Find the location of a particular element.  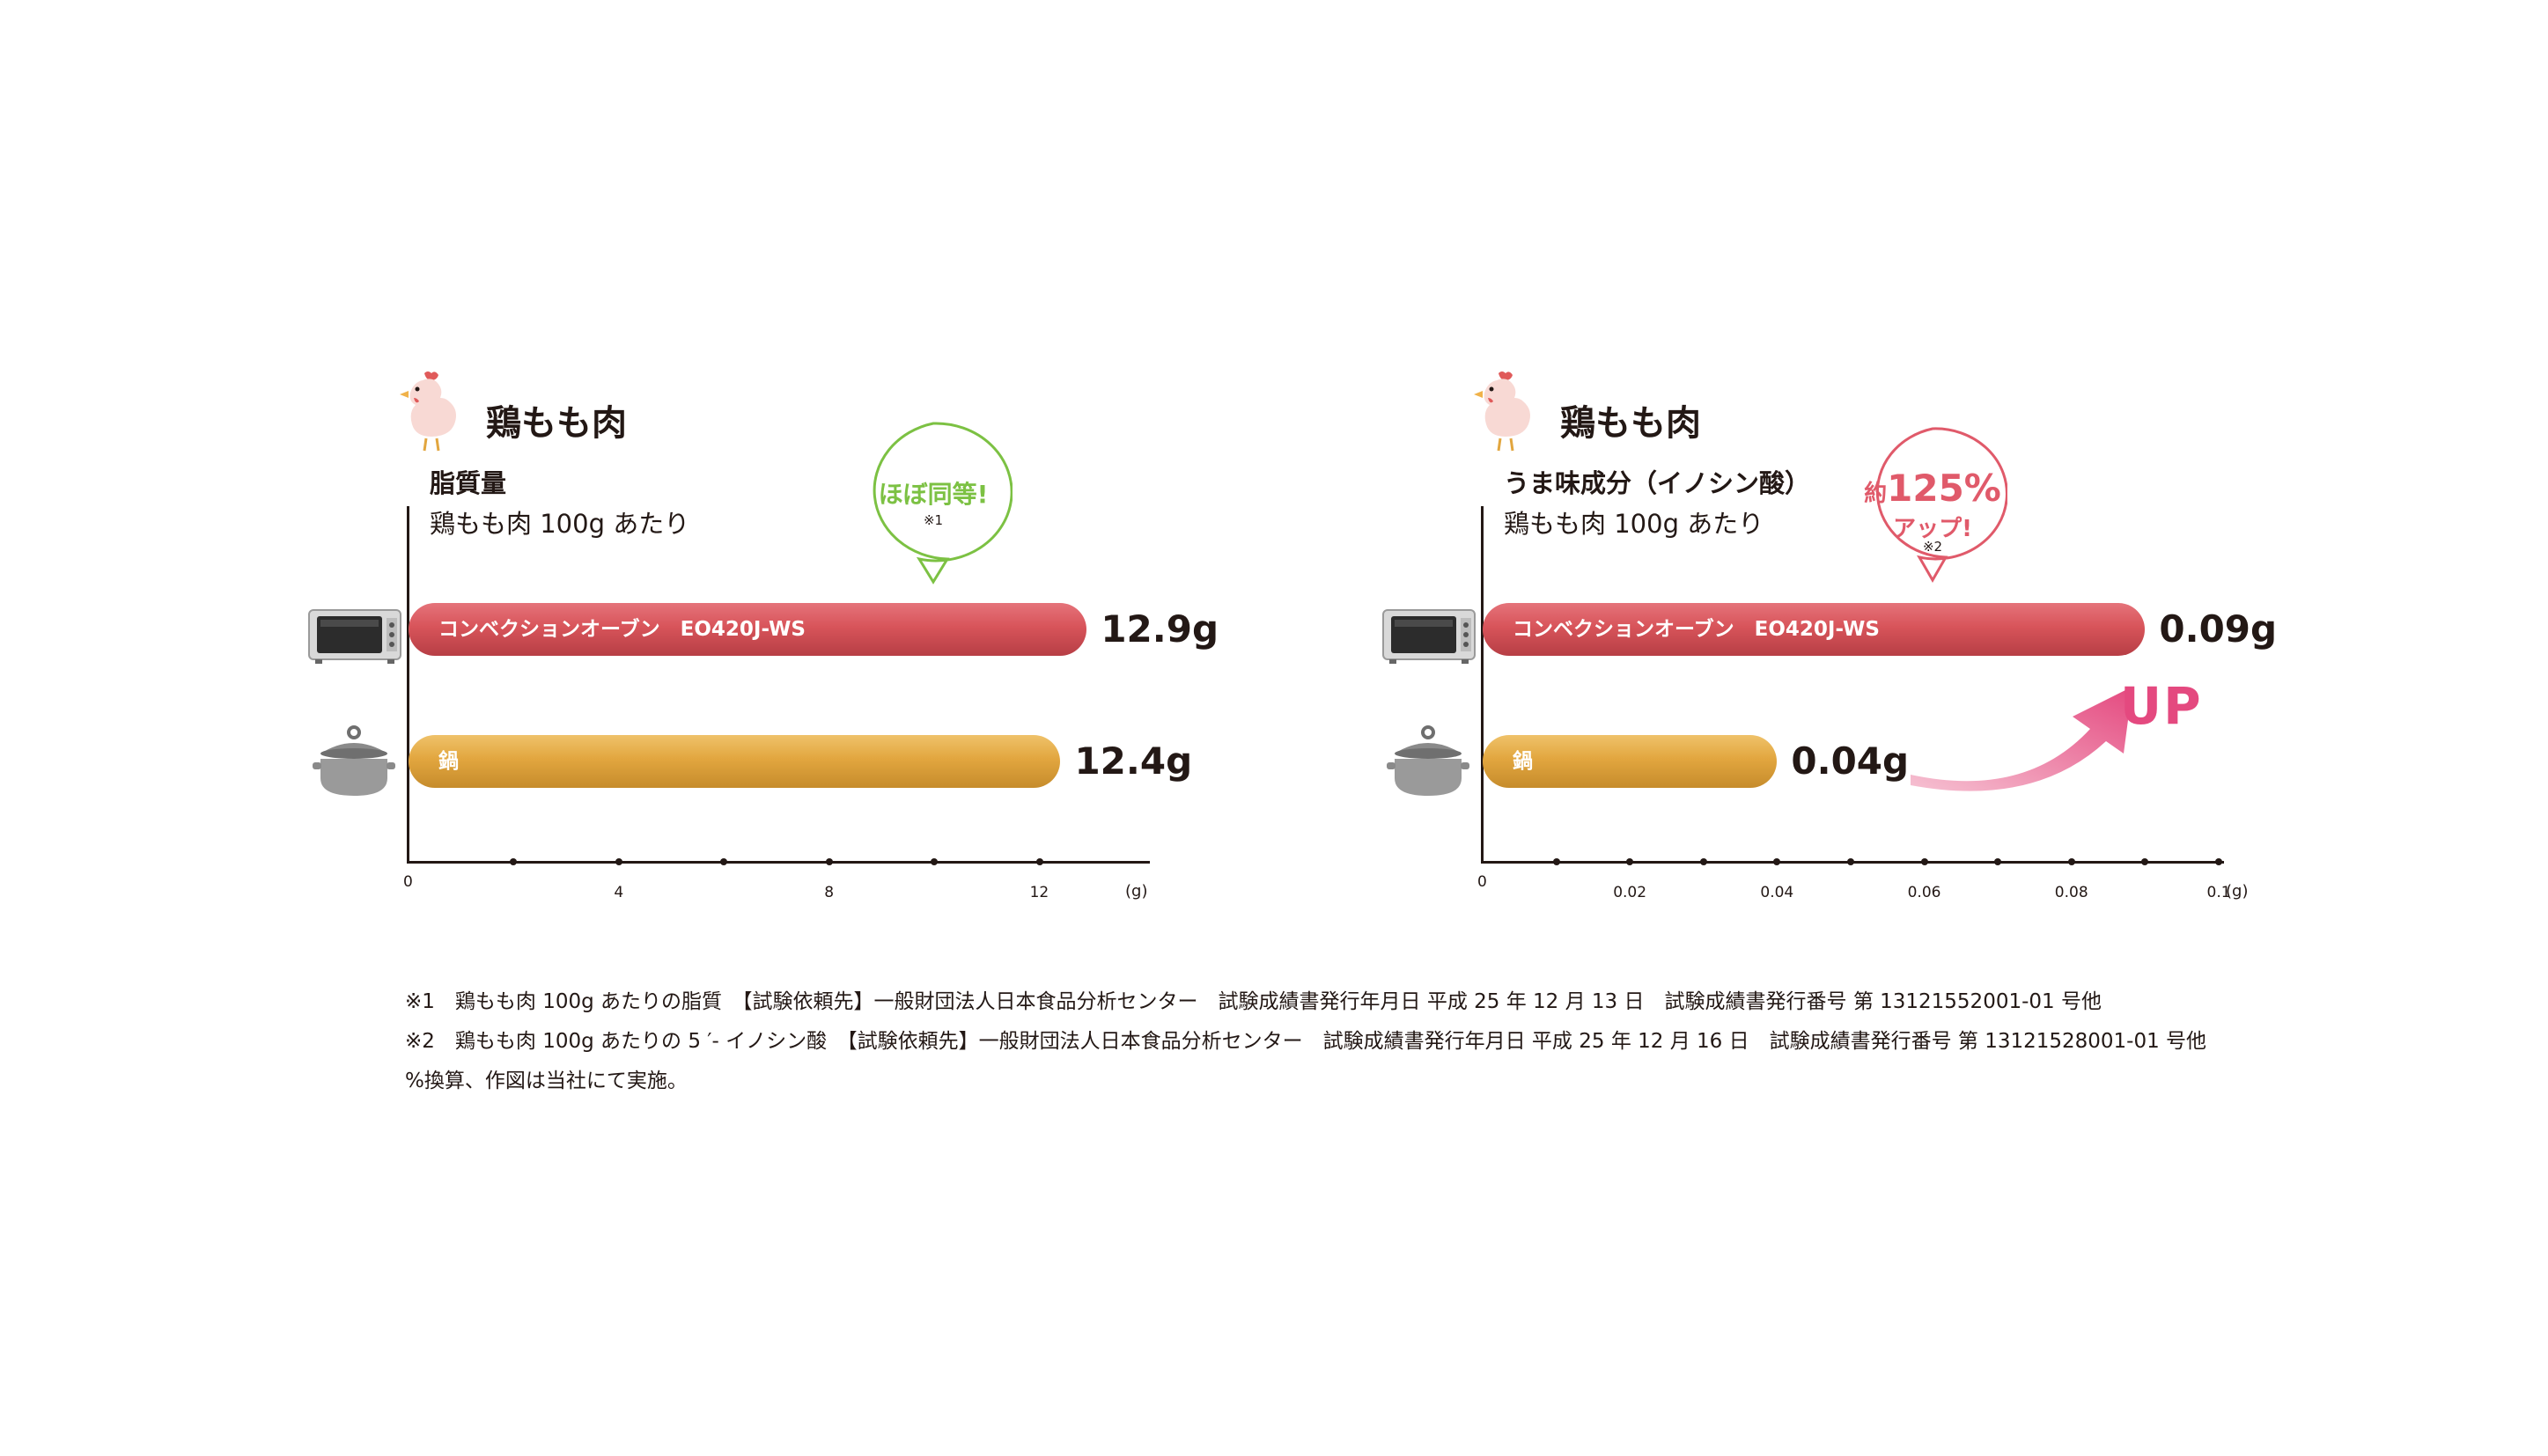

metric-label: 脂質量 is located at coordinates (469, 483).